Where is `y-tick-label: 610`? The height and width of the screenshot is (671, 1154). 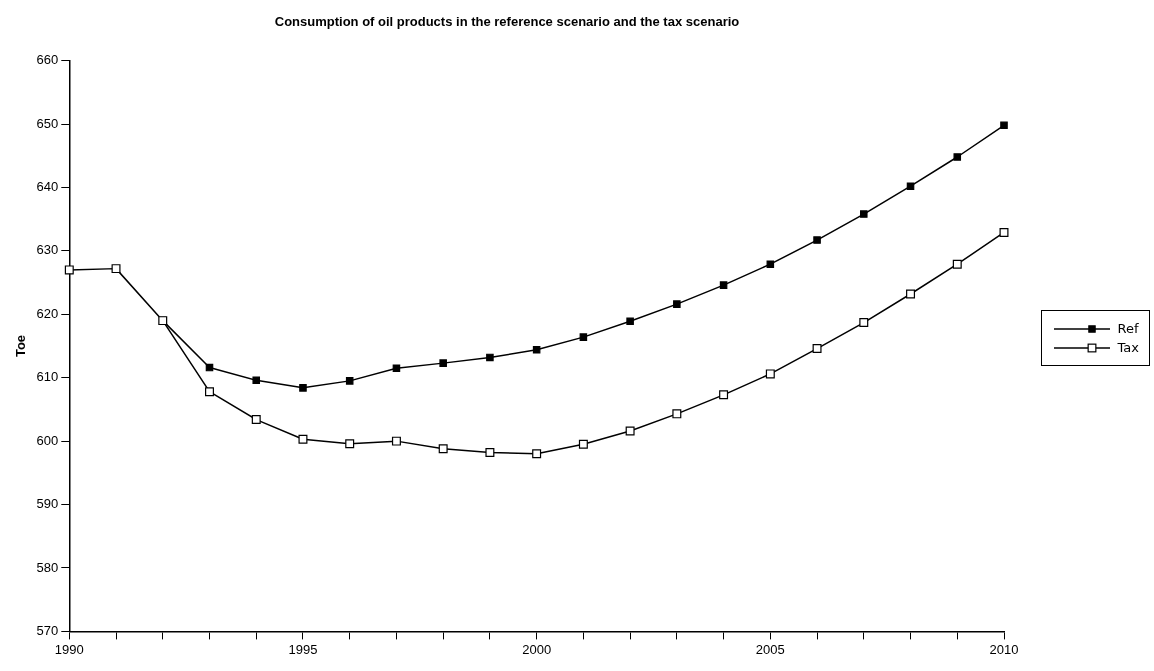
y-tick-label: 610 is located at coordinates (47, 377).